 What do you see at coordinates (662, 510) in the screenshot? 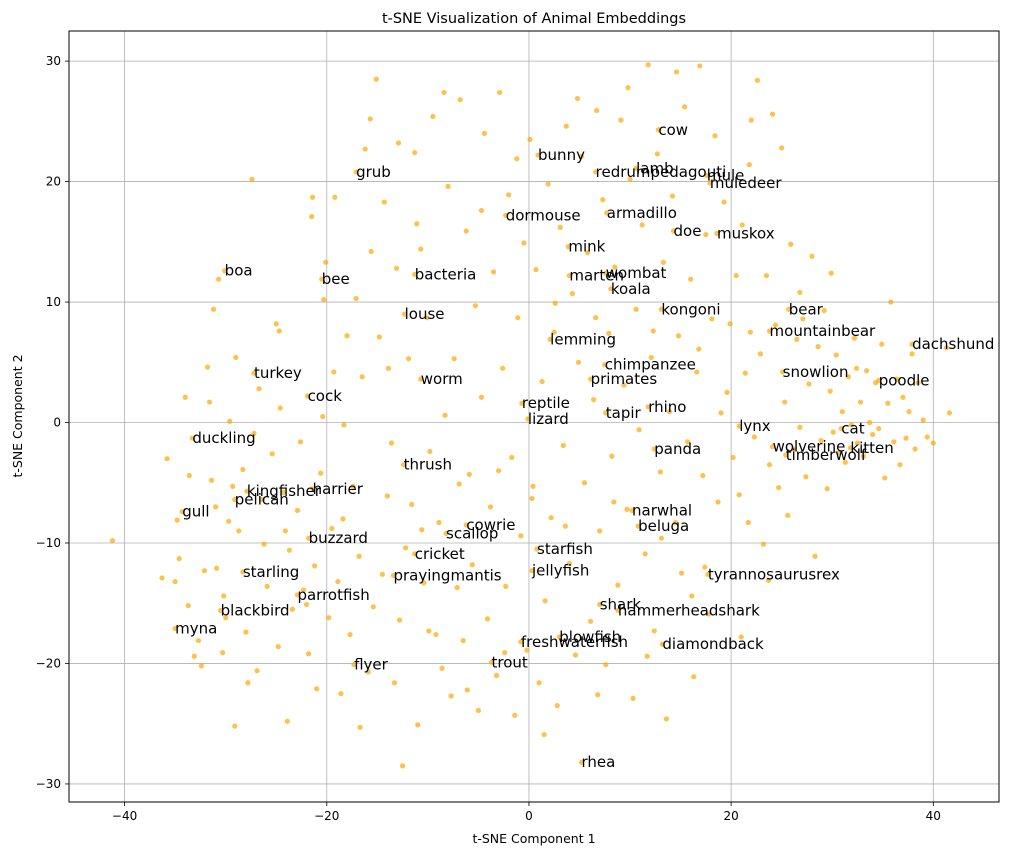
I see `point-label: narwhal` at bounding box center [662, 510].